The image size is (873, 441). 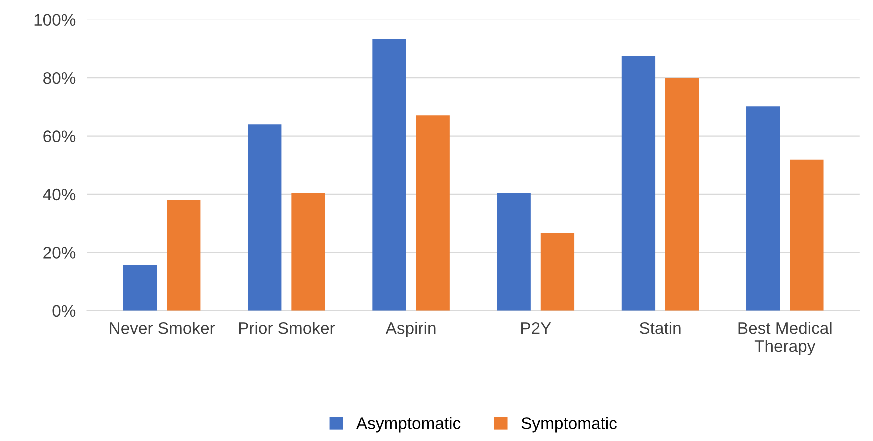 I want to click on y-tick-label: 20%, so click(x=60, y=253).